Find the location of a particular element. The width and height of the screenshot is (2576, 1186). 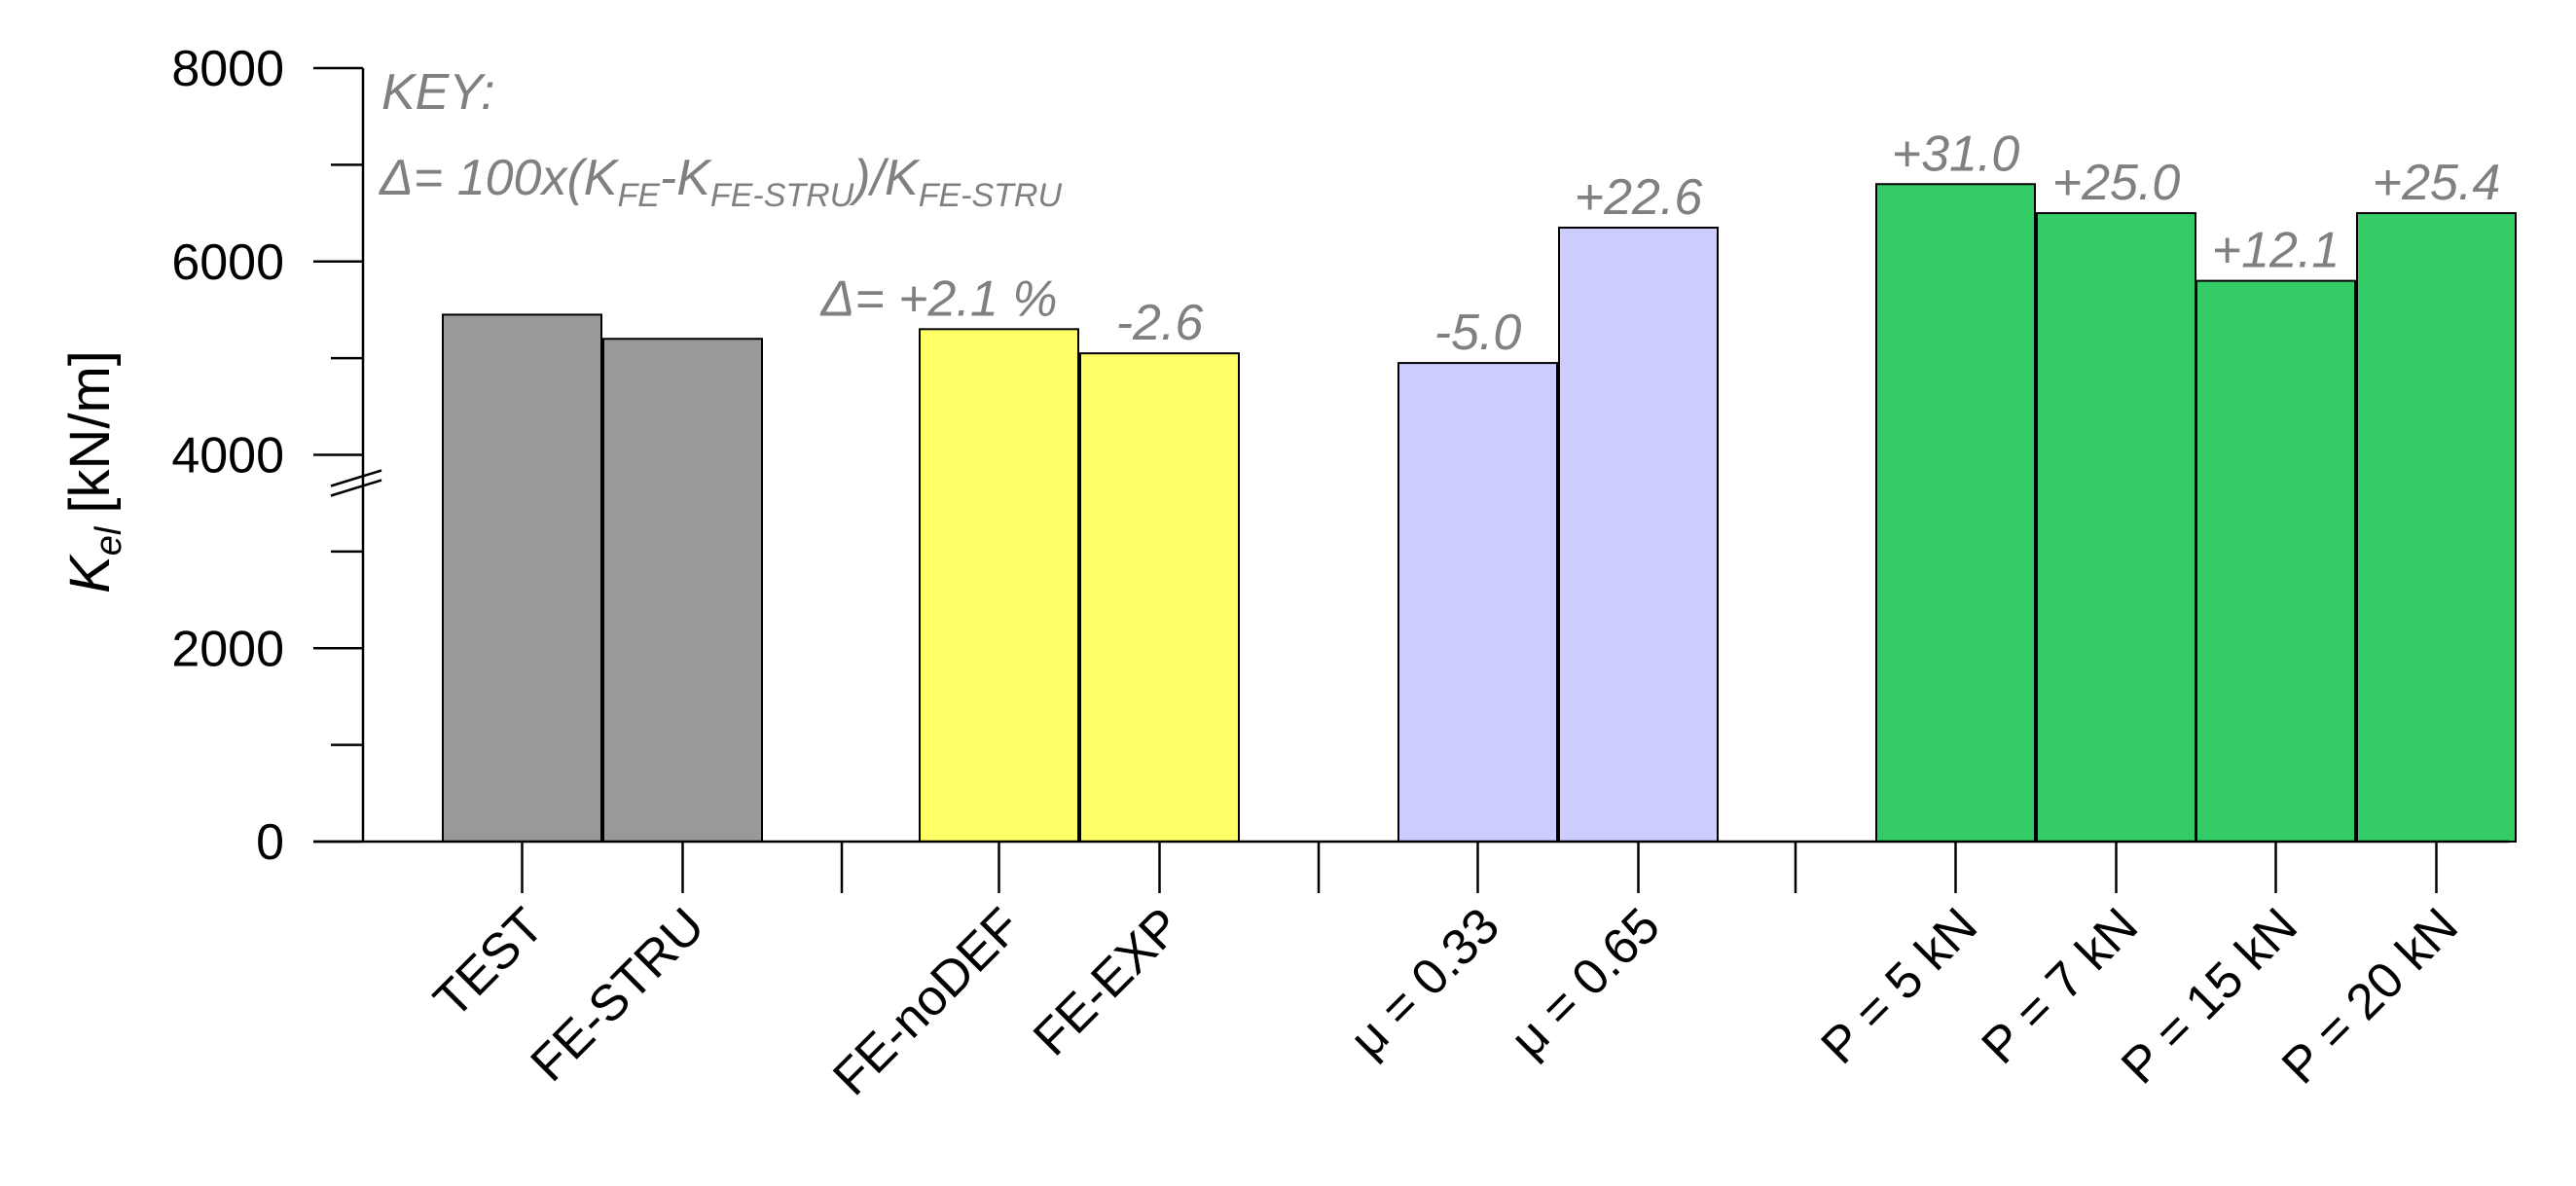

key-annotation: KEY: Δ= 100x(KFE-KFE-STRU)/KFE-STRU is located at coordinates (720, 139).